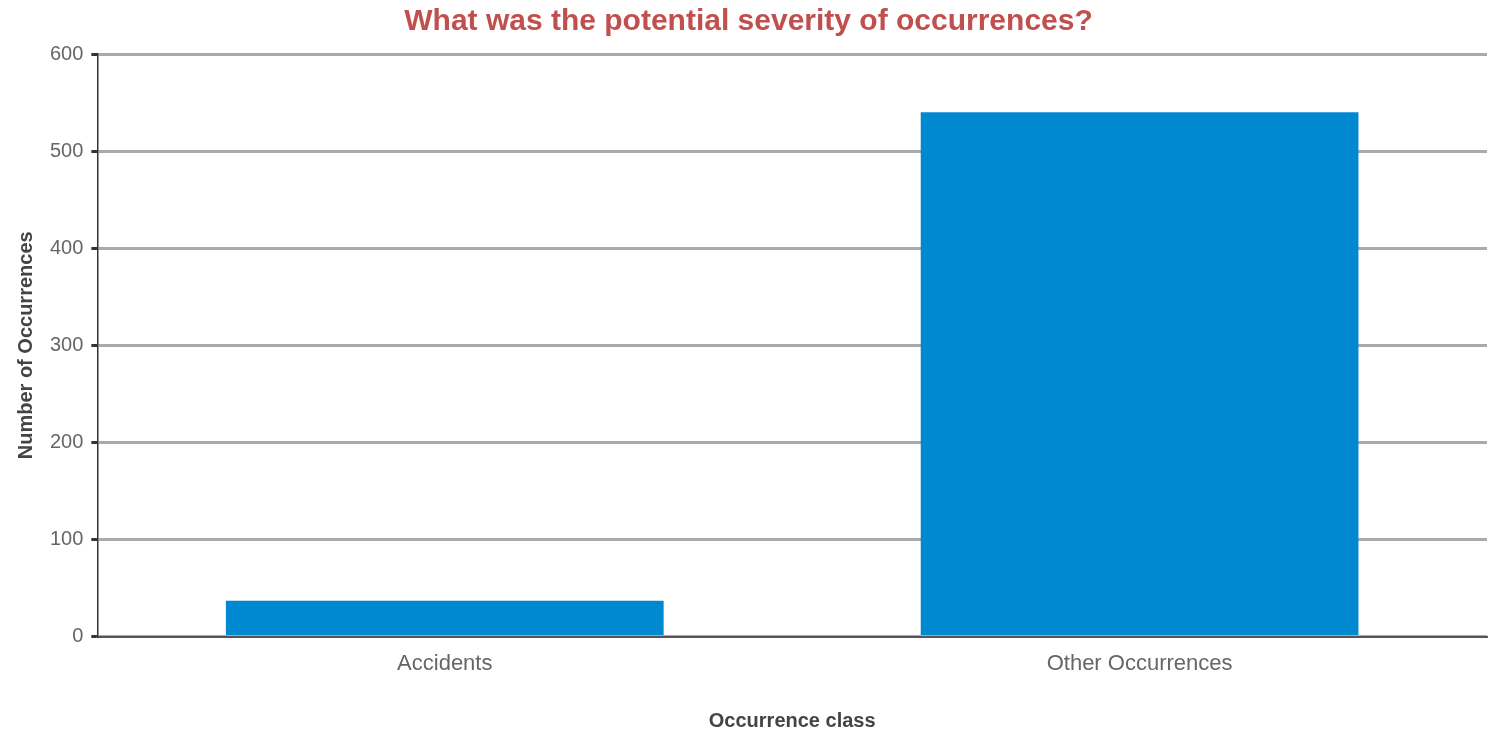  Describe the element at coordinates (66, 149) in the screenshot. I see `y-tick-label: 500` at that location.